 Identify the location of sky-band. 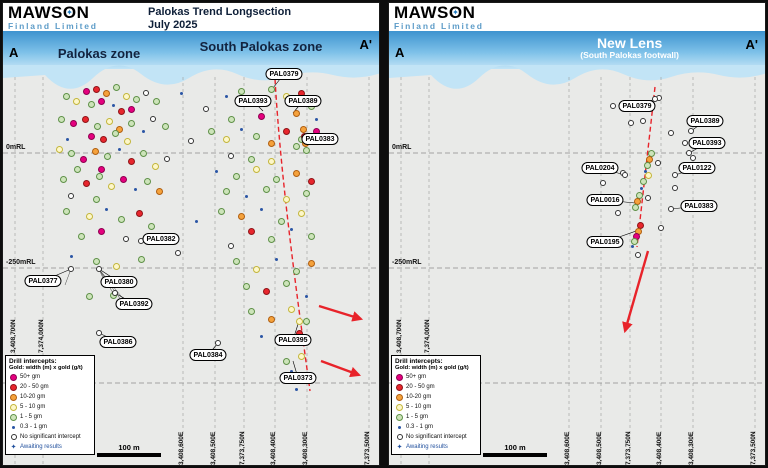
(577, 50).